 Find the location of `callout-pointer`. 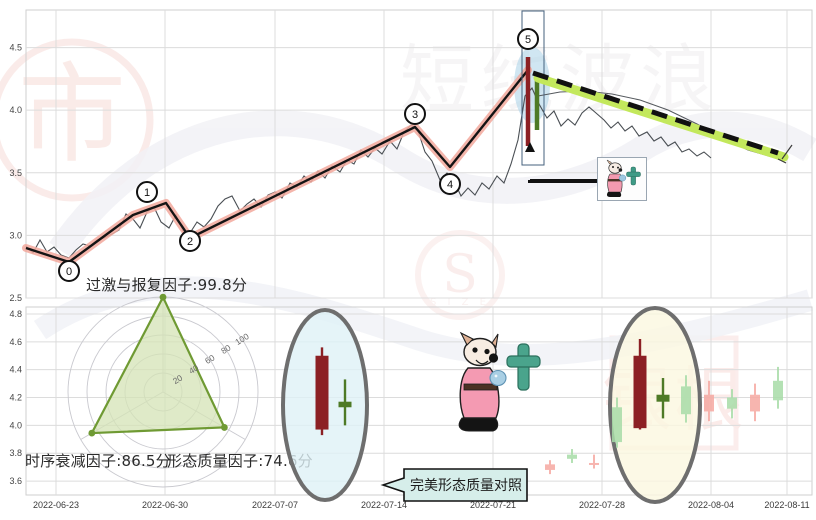

callout-pointer is located at coordinates (562, 181).